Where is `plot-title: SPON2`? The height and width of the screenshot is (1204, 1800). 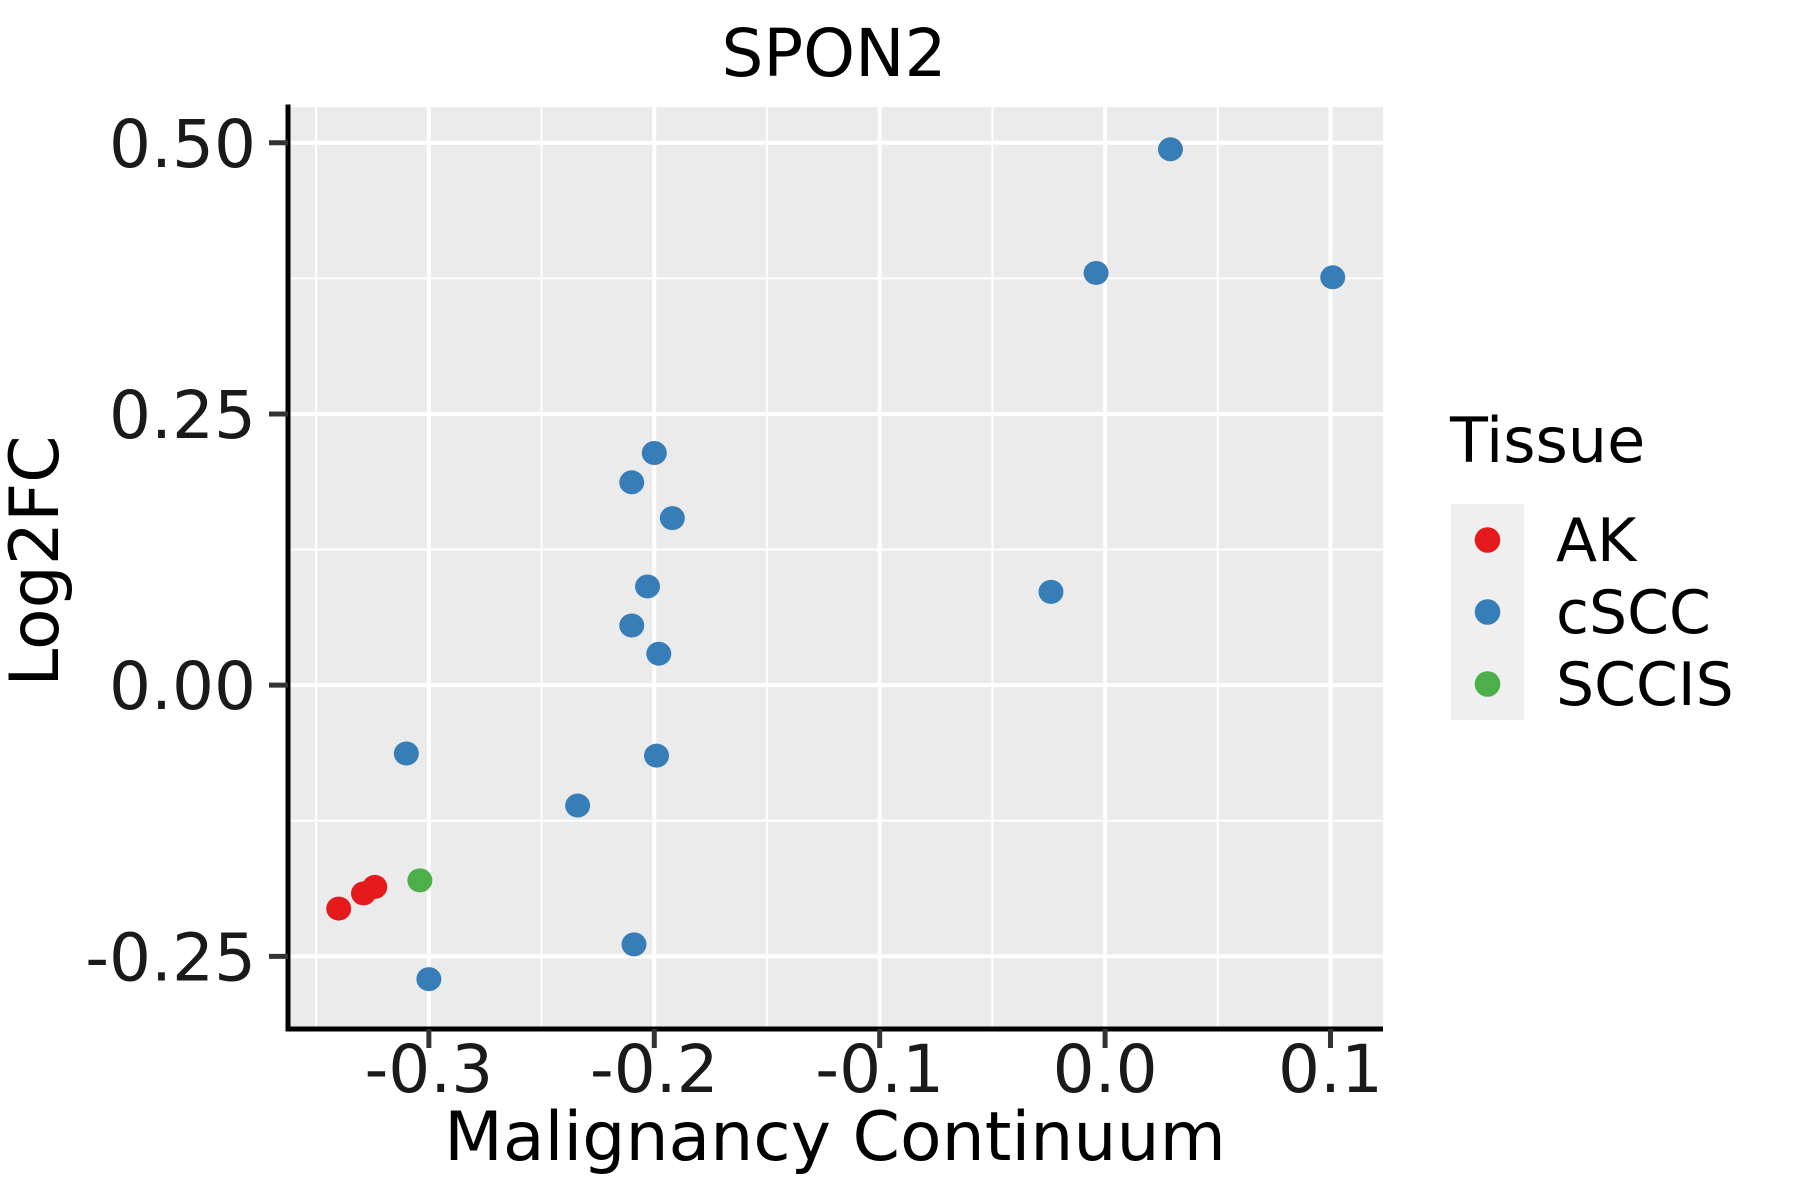 plot-title: SPON2 is located at coordinates (833, 53).